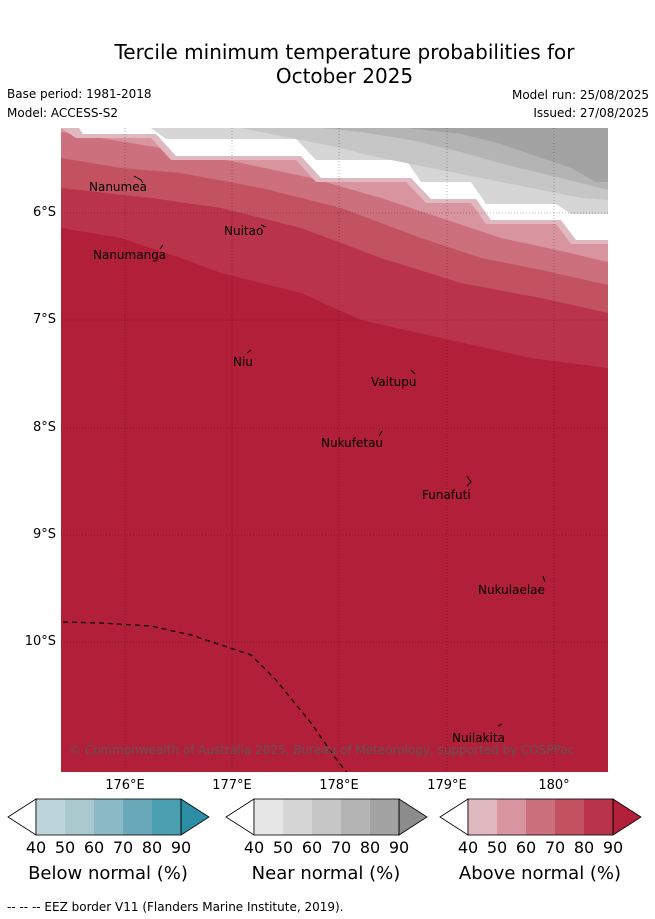 The image size is (655, 919). What do you see at coordinates (44, 319) in the screenshot?
I see `y-tick-7s: 7°S` at bounding box center [44, 319].